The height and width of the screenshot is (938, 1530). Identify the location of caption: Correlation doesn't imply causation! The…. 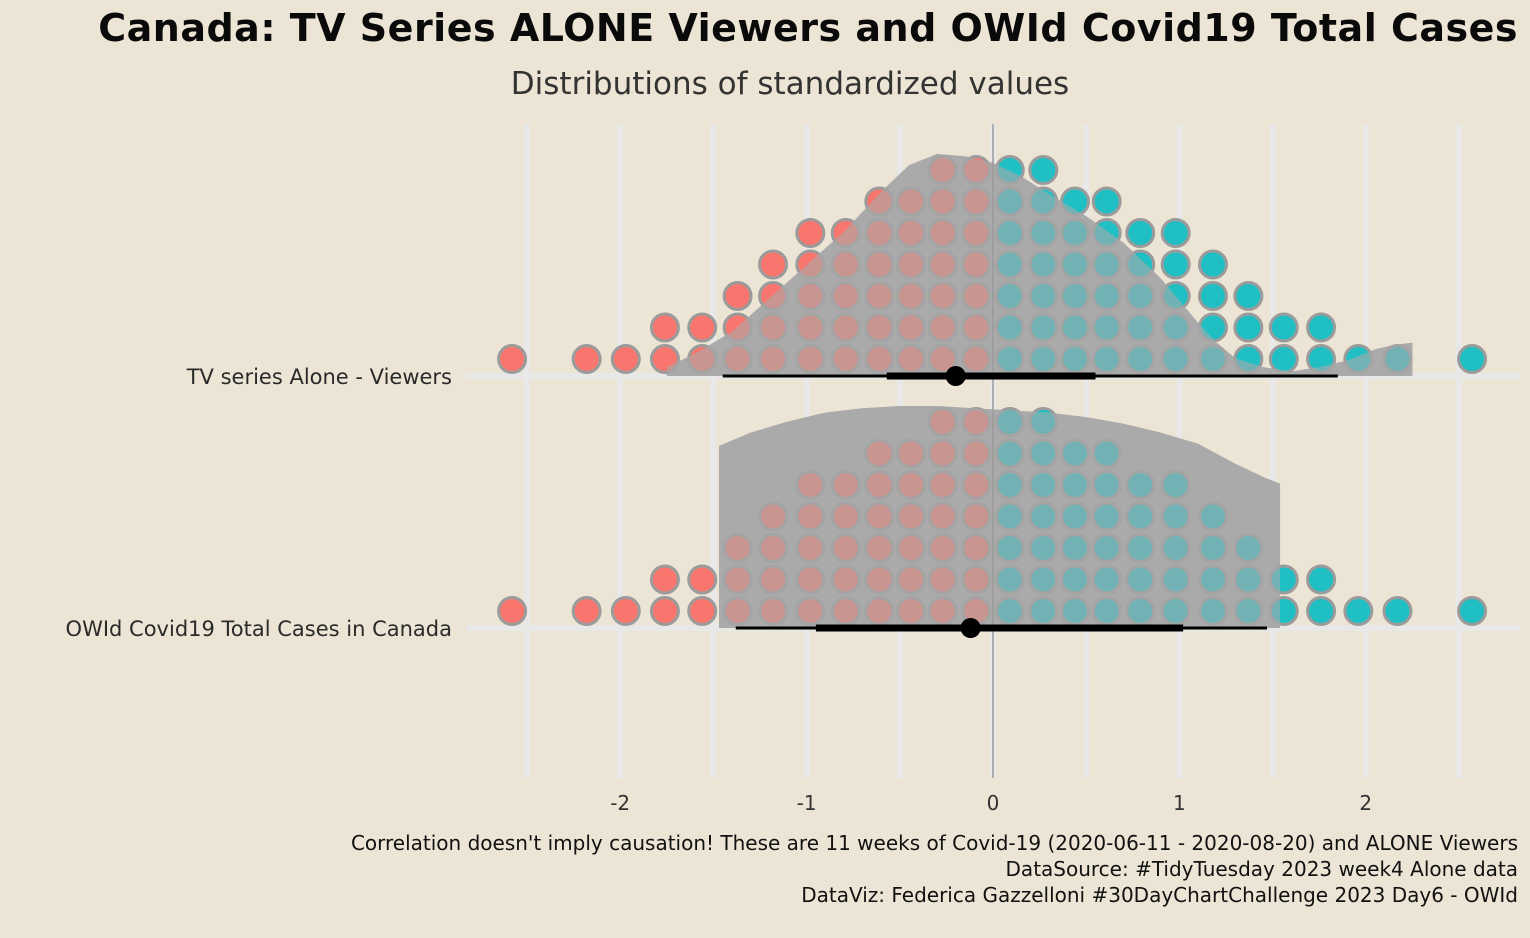
(934, 869).